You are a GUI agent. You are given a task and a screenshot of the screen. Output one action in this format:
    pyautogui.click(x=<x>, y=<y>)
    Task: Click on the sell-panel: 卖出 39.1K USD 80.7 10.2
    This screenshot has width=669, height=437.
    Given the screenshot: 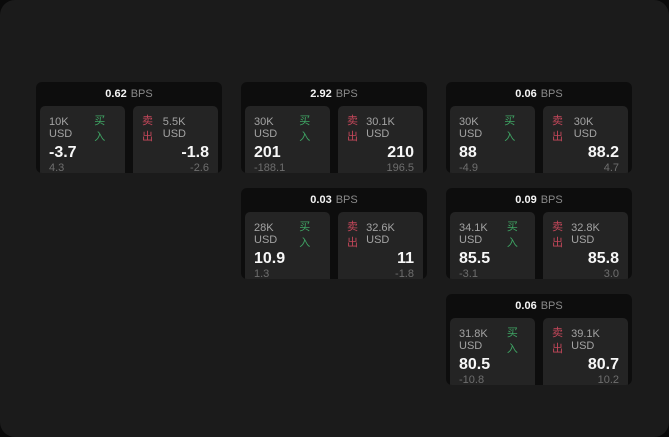 What is the action you would take?
    pyautogui.click(x=585, y=351)
    